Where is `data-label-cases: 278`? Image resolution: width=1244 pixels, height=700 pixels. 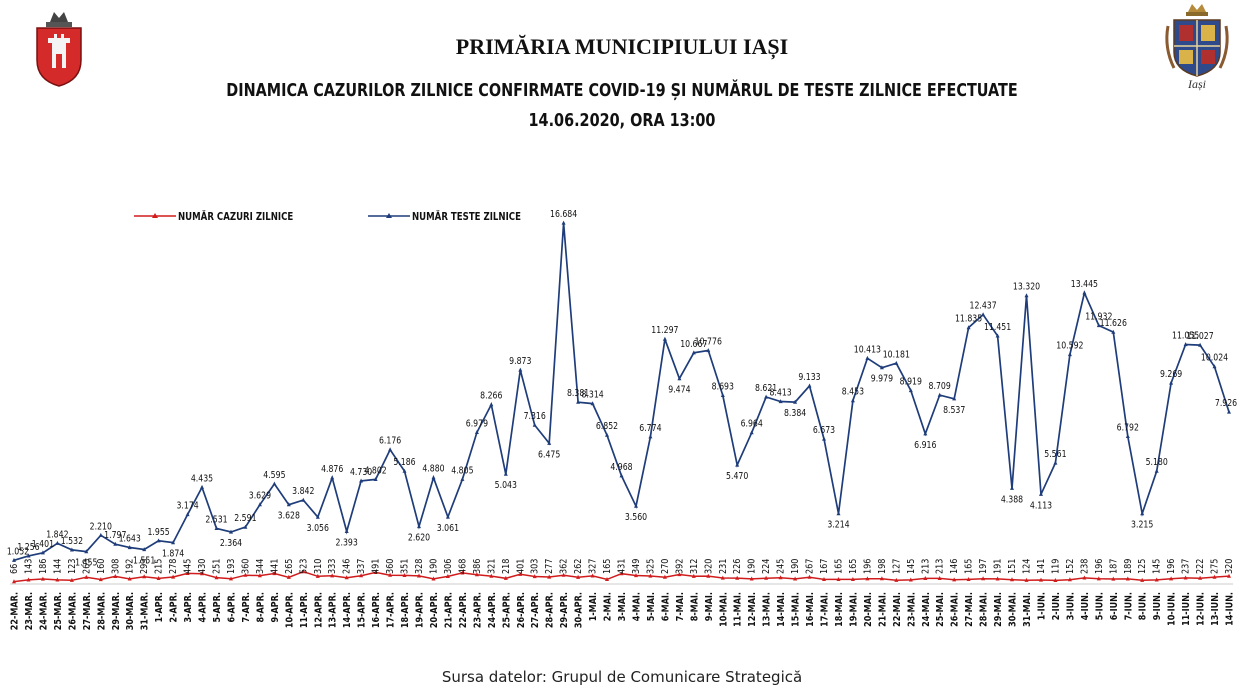
data-label-cases: 278 is located at coordinates (174, 566).